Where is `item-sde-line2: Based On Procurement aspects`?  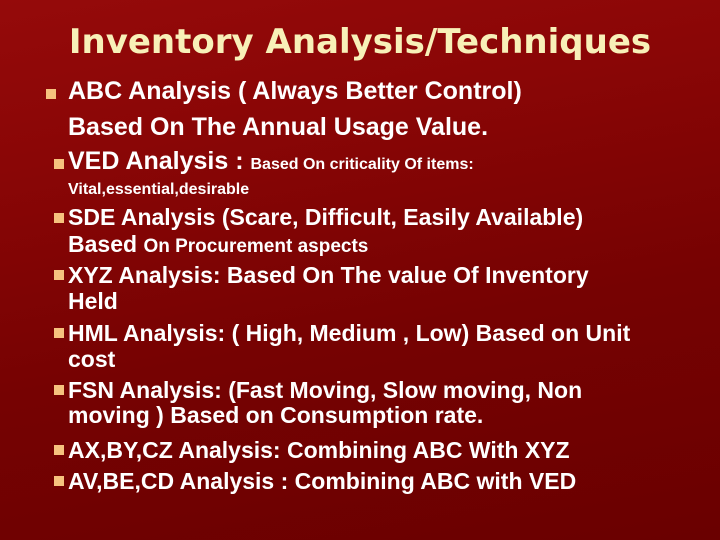 item-sde-line2: Based On Procurement aspects is located at coordinates (218, 245).